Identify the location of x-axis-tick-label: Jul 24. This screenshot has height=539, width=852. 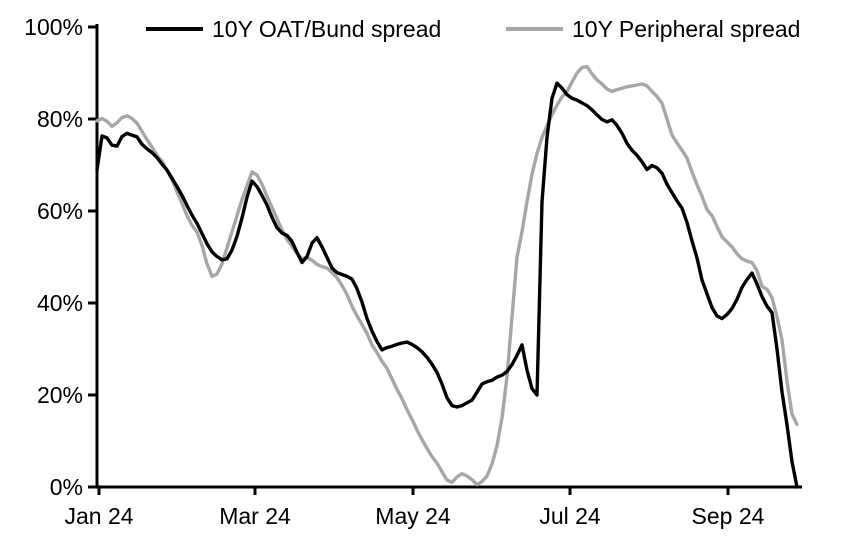
(570, 516).